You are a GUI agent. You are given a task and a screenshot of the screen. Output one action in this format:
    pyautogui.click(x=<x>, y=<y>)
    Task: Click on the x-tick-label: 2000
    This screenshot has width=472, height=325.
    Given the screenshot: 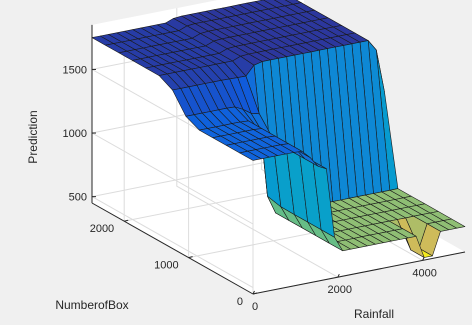 What is the action you would take?
    pyautogui.click(x=340, y=290)
    